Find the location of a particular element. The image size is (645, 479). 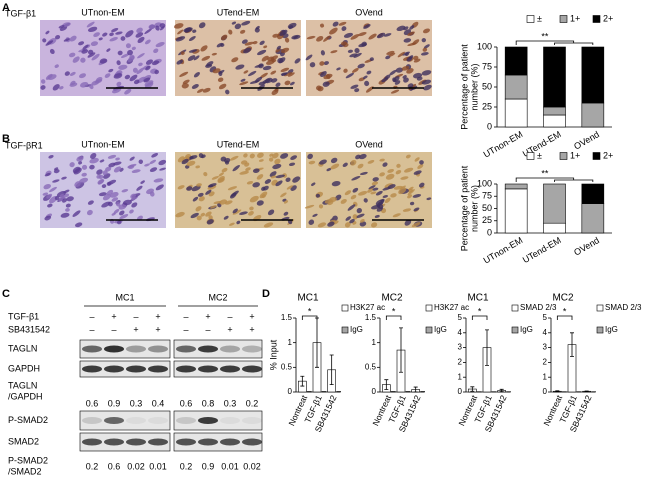

legend-label: IgG is located at coordinates (526, 329).